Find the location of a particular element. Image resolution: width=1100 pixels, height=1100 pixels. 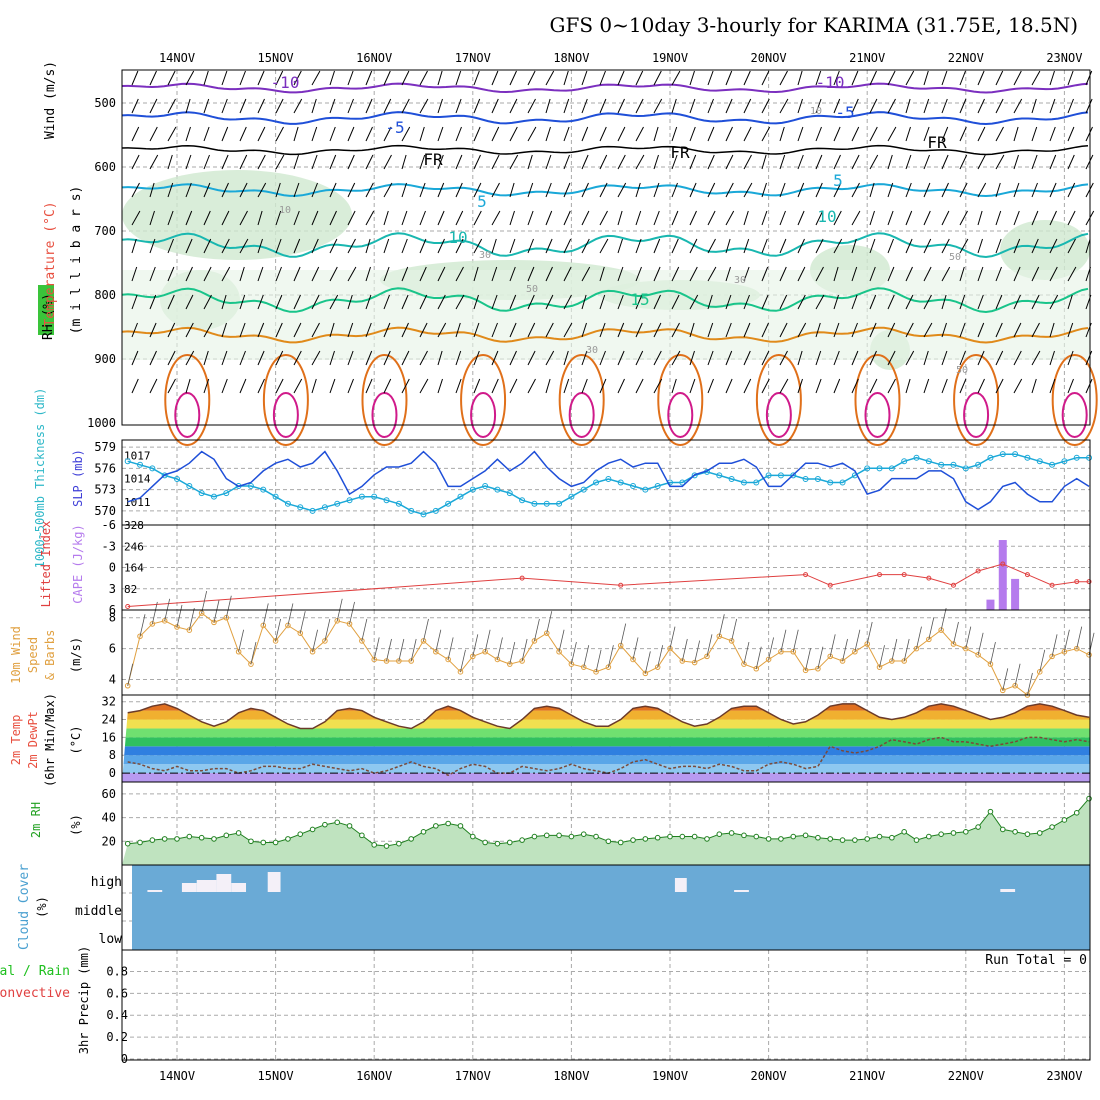

contour-label: 15 is located at coordinates (639, 299).